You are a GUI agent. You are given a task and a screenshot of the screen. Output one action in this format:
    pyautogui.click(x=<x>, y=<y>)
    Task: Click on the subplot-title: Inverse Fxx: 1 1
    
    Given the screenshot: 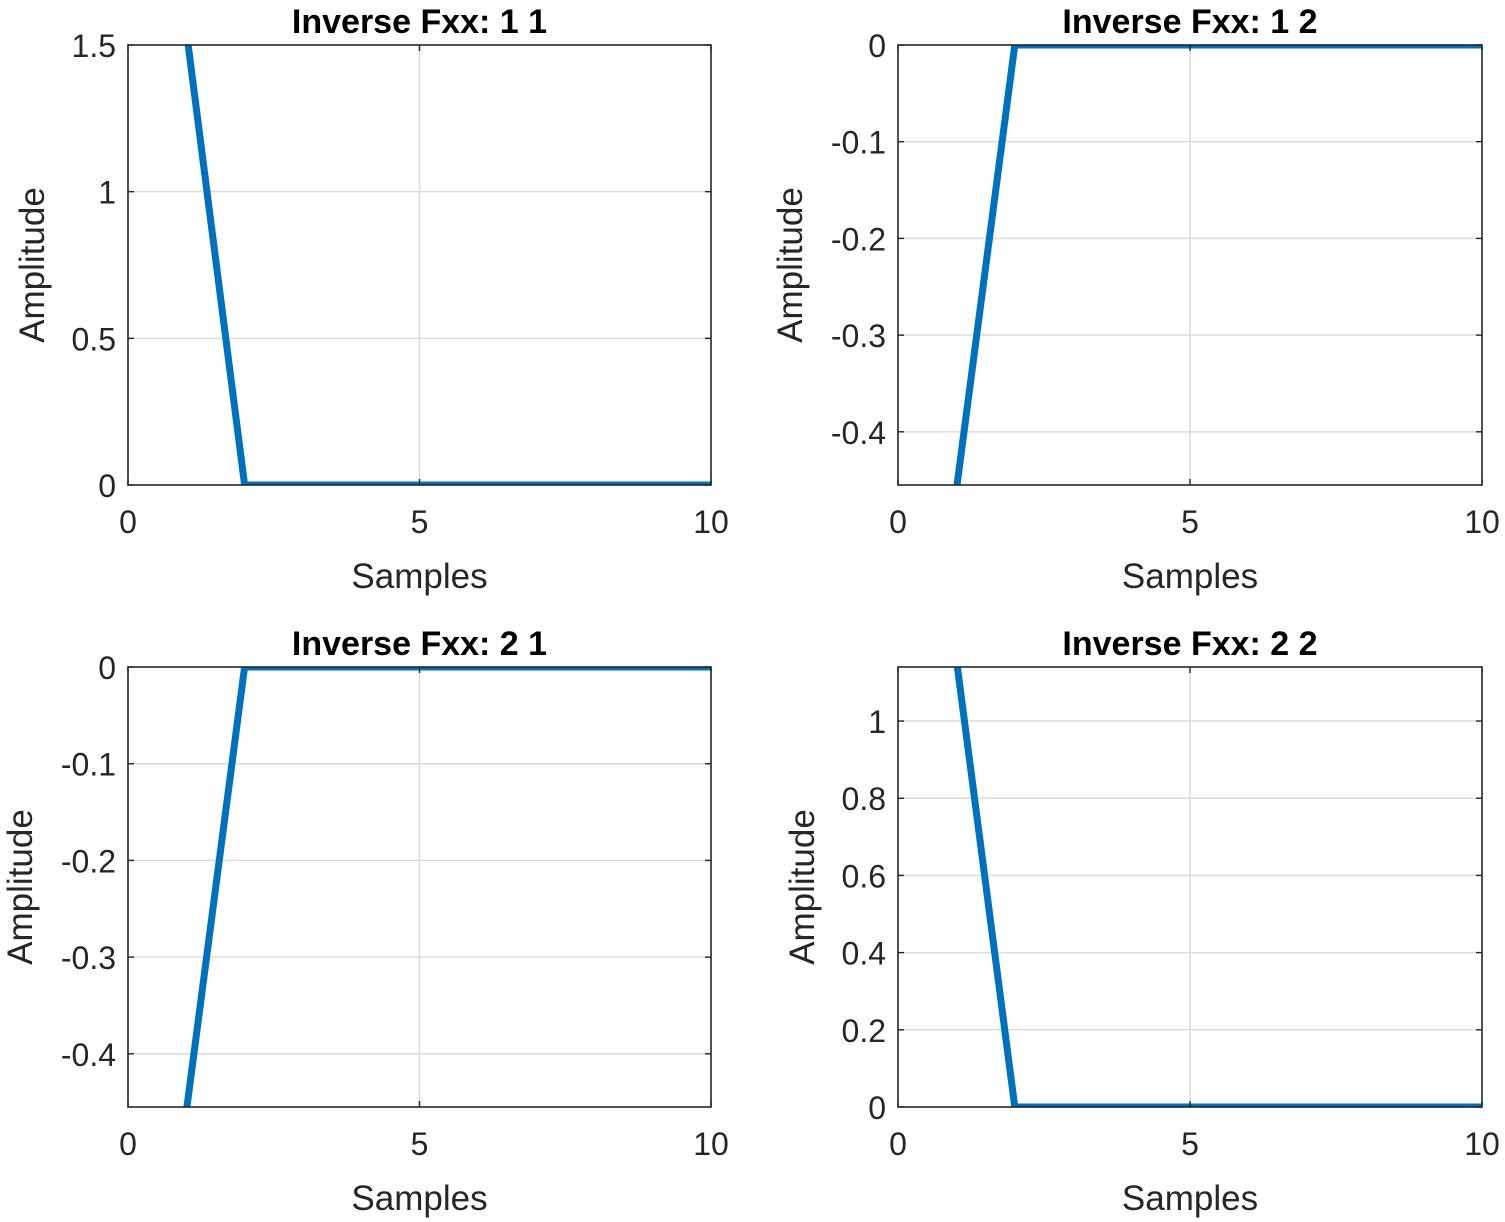 What is the action you would take?
    pyautogui.click(x=419, y=22)
    